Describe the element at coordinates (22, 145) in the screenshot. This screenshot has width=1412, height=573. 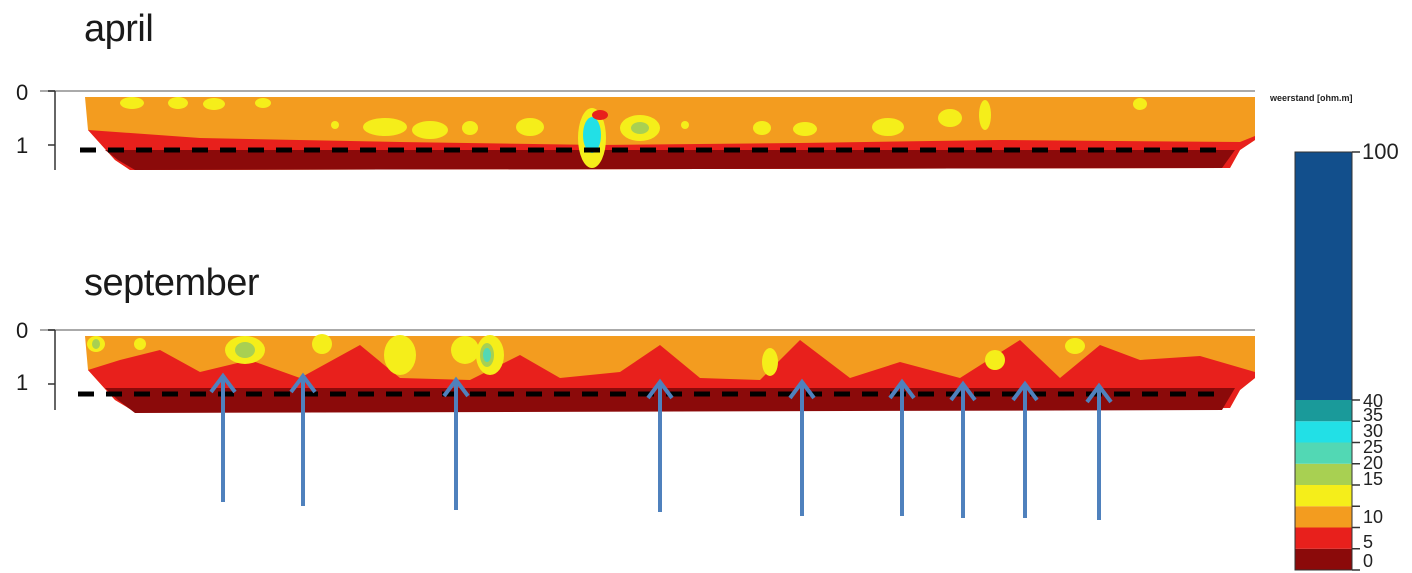
I see `ytick-april-1: 1` at that location.